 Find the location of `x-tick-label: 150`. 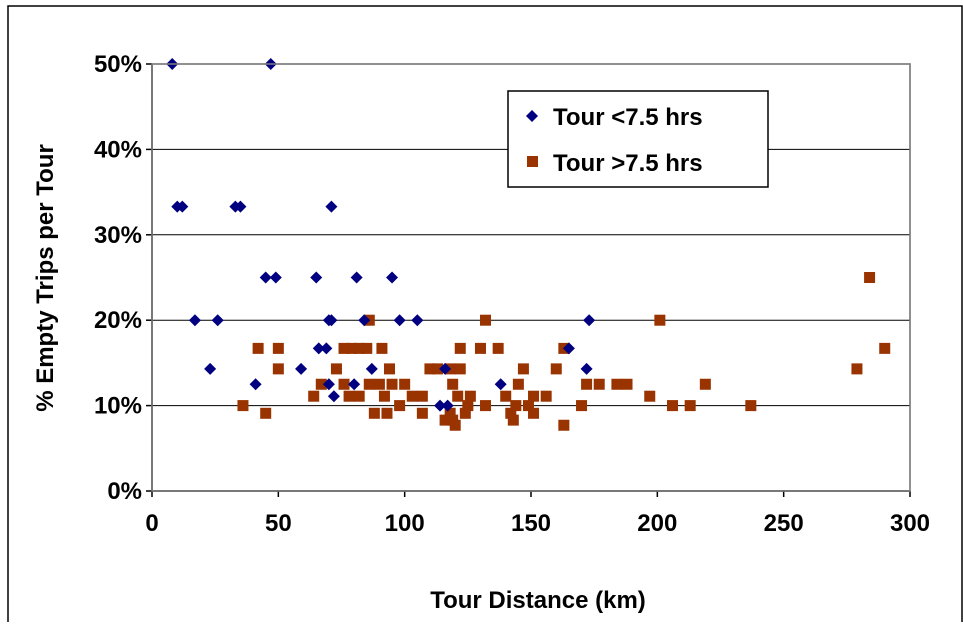

x-tick-label: 150 is located at coordinates (531, 523).